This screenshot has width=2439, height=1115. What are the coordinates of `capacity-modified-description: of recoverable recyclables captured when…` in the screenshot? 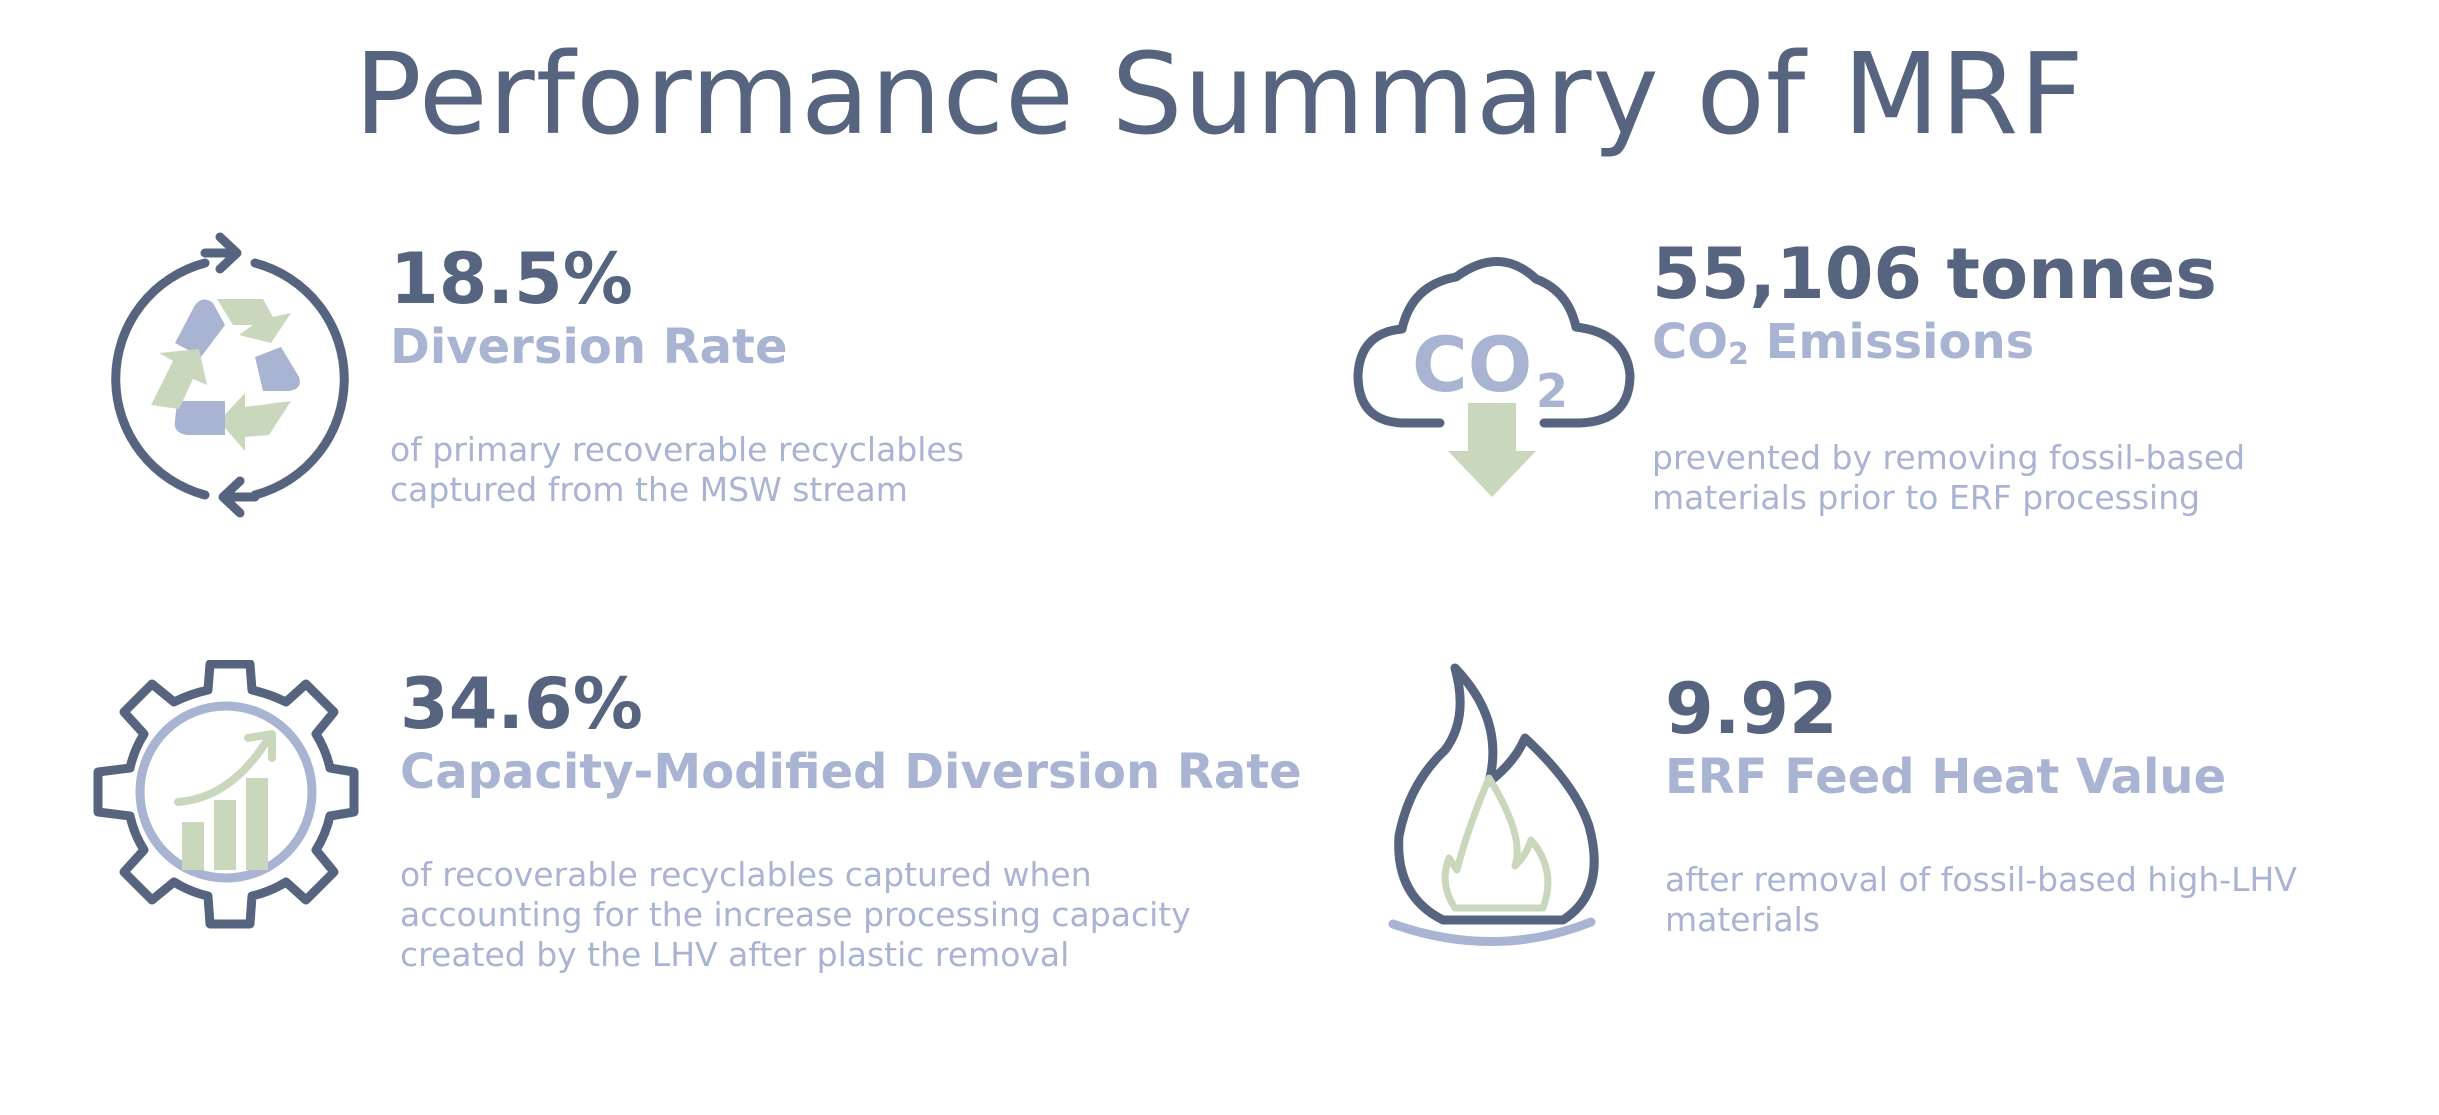 It's located at (795, 914).